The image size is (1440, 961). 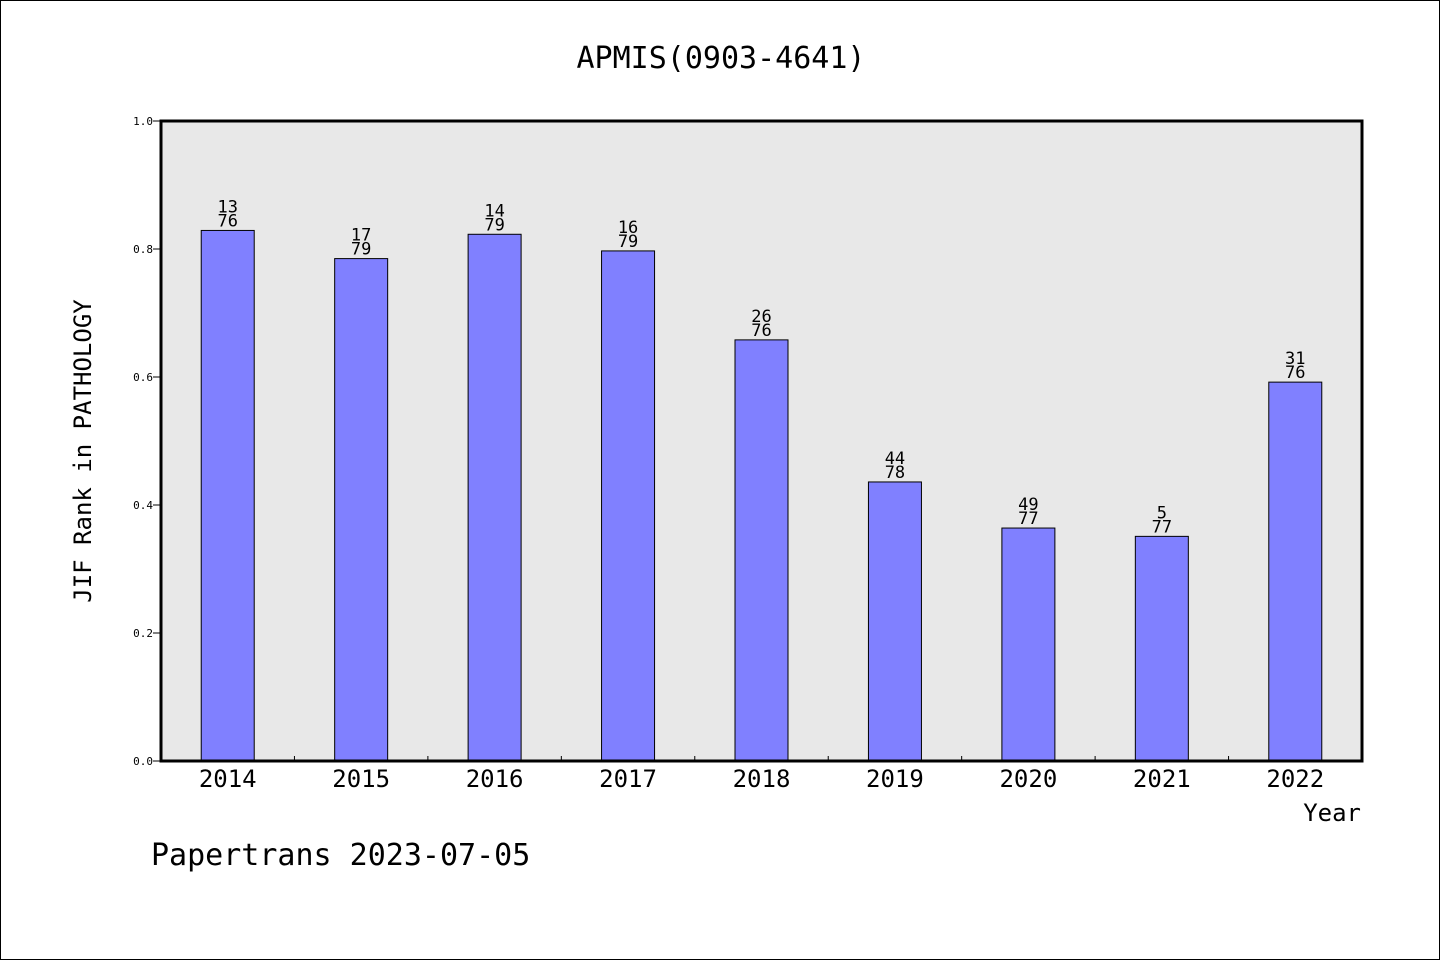 I want to click on y-tick-label: 0.0, so click(x=143, y=761).